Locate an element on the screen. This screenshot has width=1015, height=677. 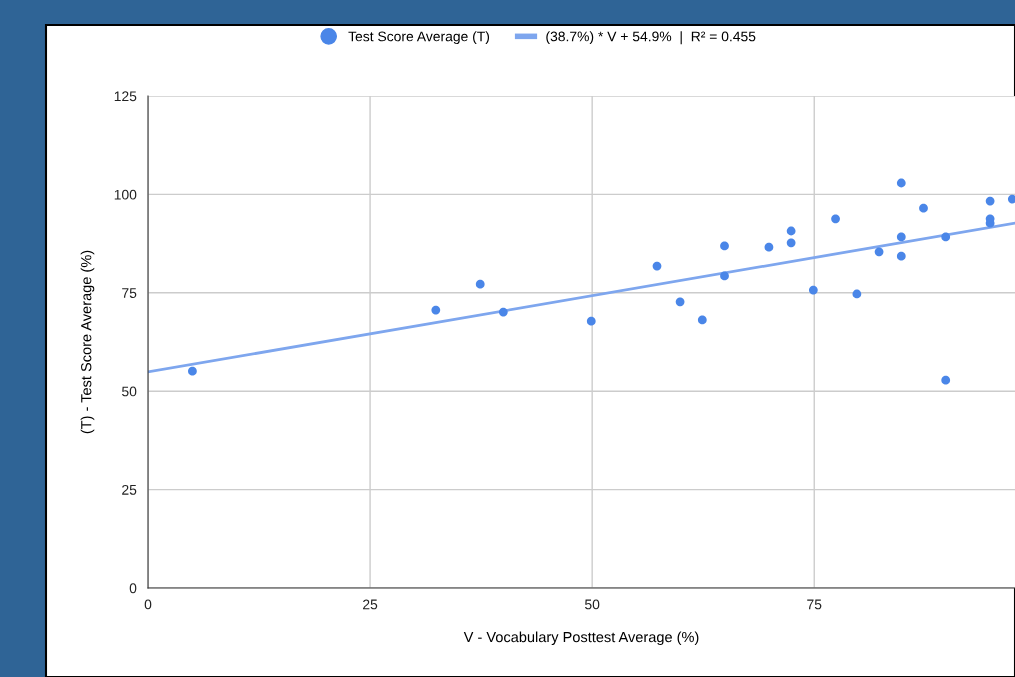
x-axis-title: V - Vocabulary Posttest Average (%) is located at coordinates (581, 638).